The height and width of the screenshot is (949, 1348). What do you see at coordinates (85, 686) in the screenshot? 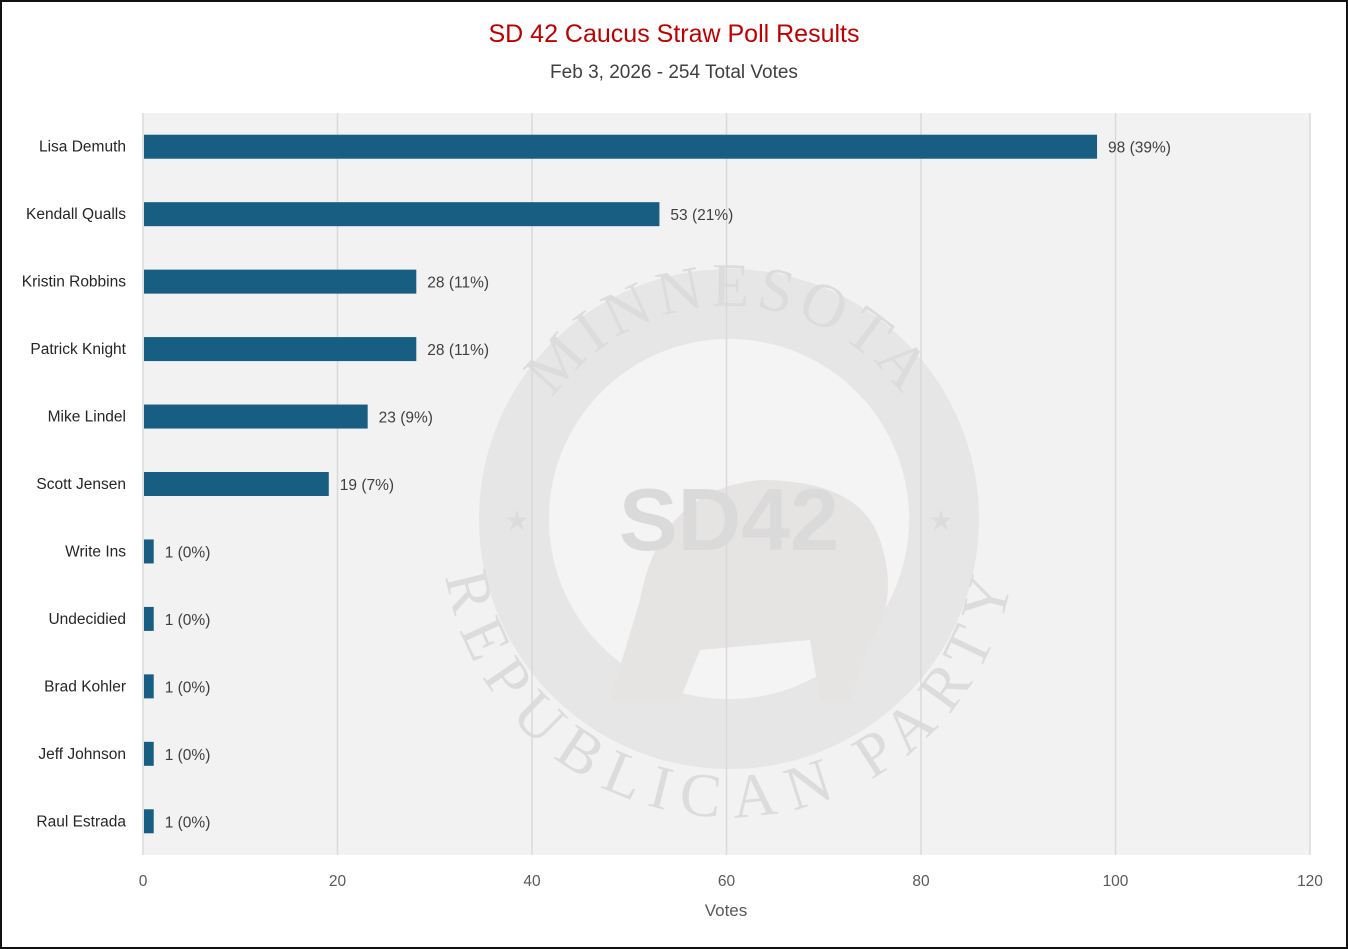
I see `category-label: Brad Kohler` at bounding box center [85, 686].